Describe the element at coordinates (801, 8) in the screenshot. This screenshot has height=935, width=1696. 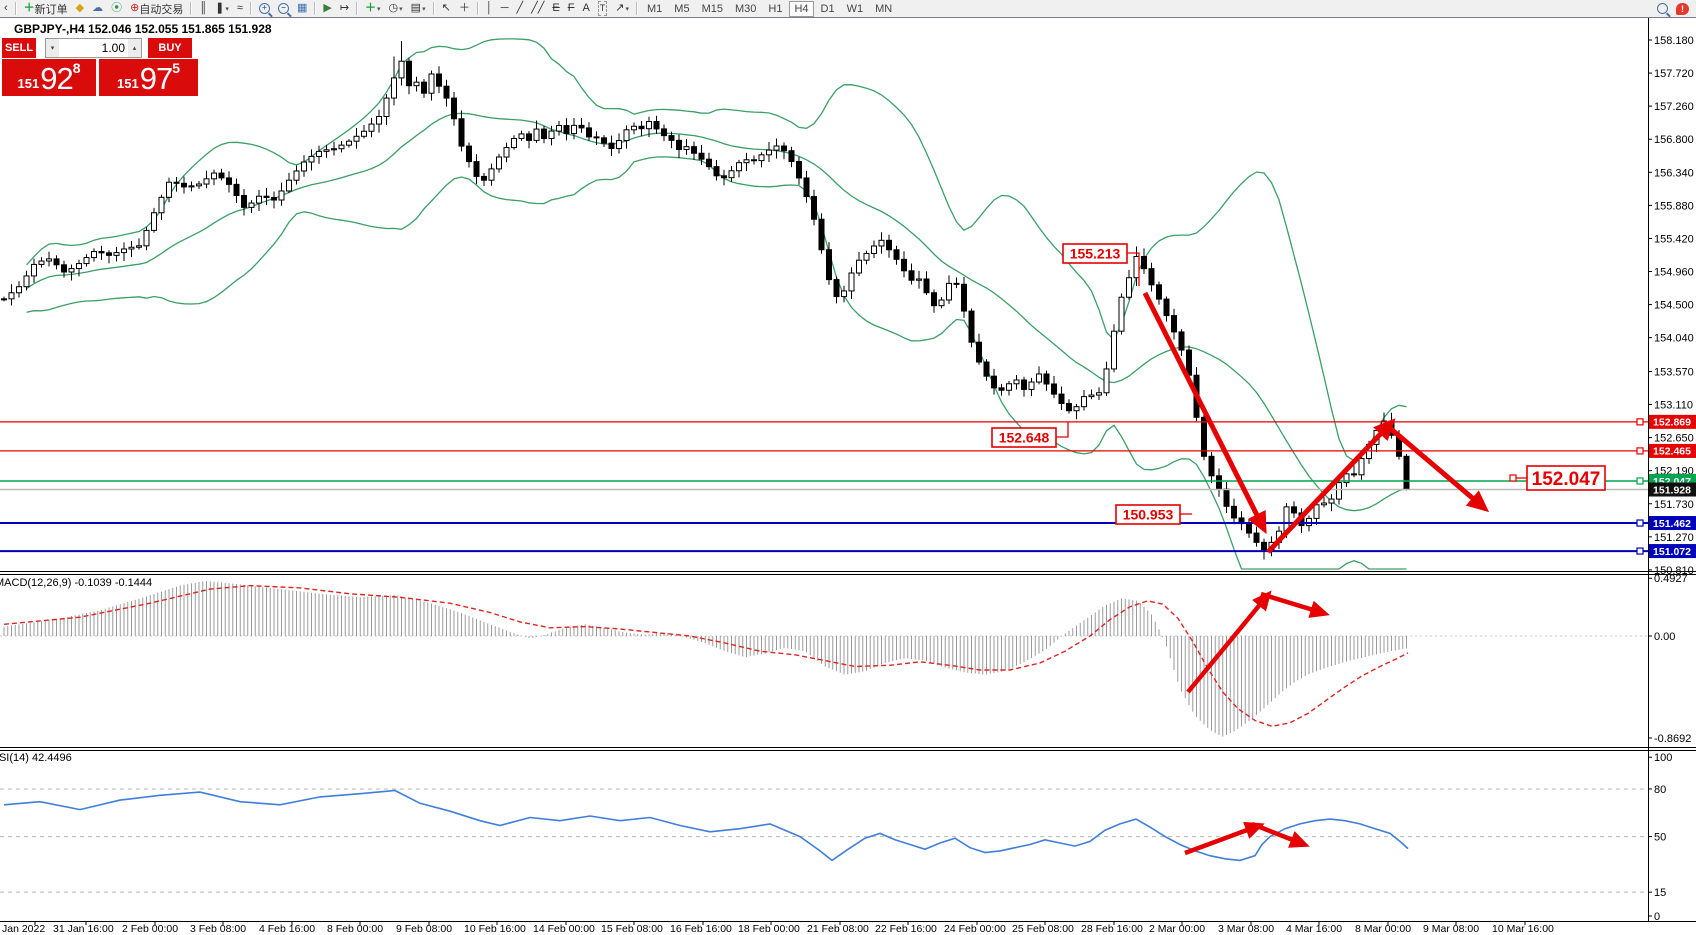
I see `tab-timeframe-h4: H4` at that location.